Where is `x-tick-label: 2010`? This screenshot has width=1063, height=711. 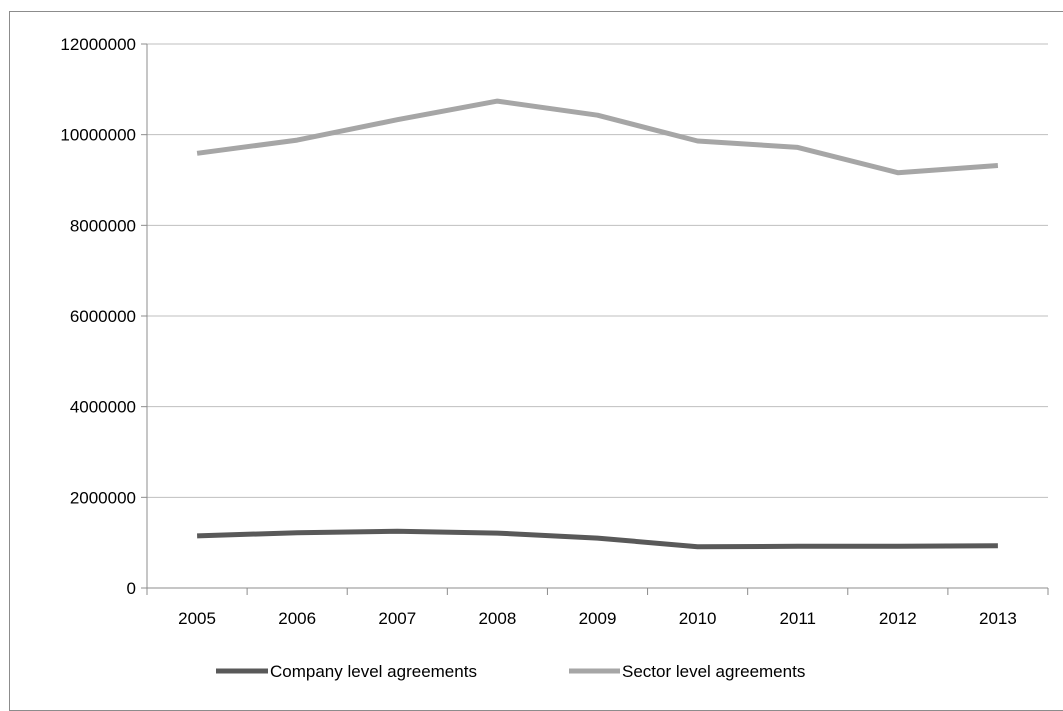 x-tick-label: 2010 is located at coordinates (698, 618).